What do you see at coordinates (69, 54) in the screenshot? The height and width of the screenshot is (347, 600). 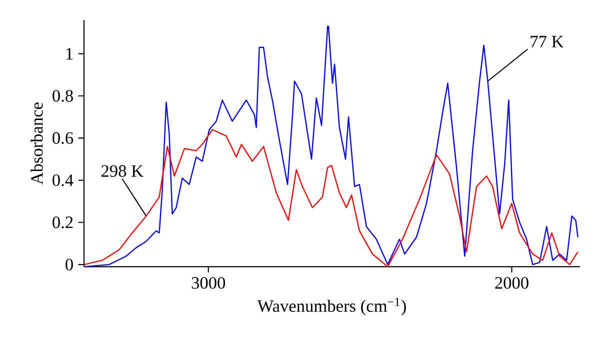 I see `y-tick-label: 1` at bounding box center [69, 54].